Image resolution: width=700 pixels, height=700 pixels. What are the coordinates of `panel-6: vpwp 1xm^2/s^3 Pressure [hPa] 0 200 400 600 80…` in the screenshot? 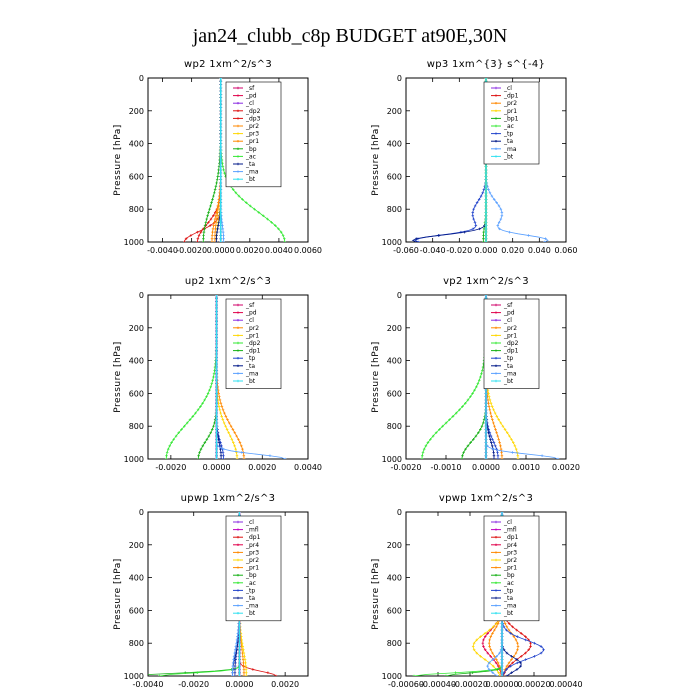 It's located at (477, 591).